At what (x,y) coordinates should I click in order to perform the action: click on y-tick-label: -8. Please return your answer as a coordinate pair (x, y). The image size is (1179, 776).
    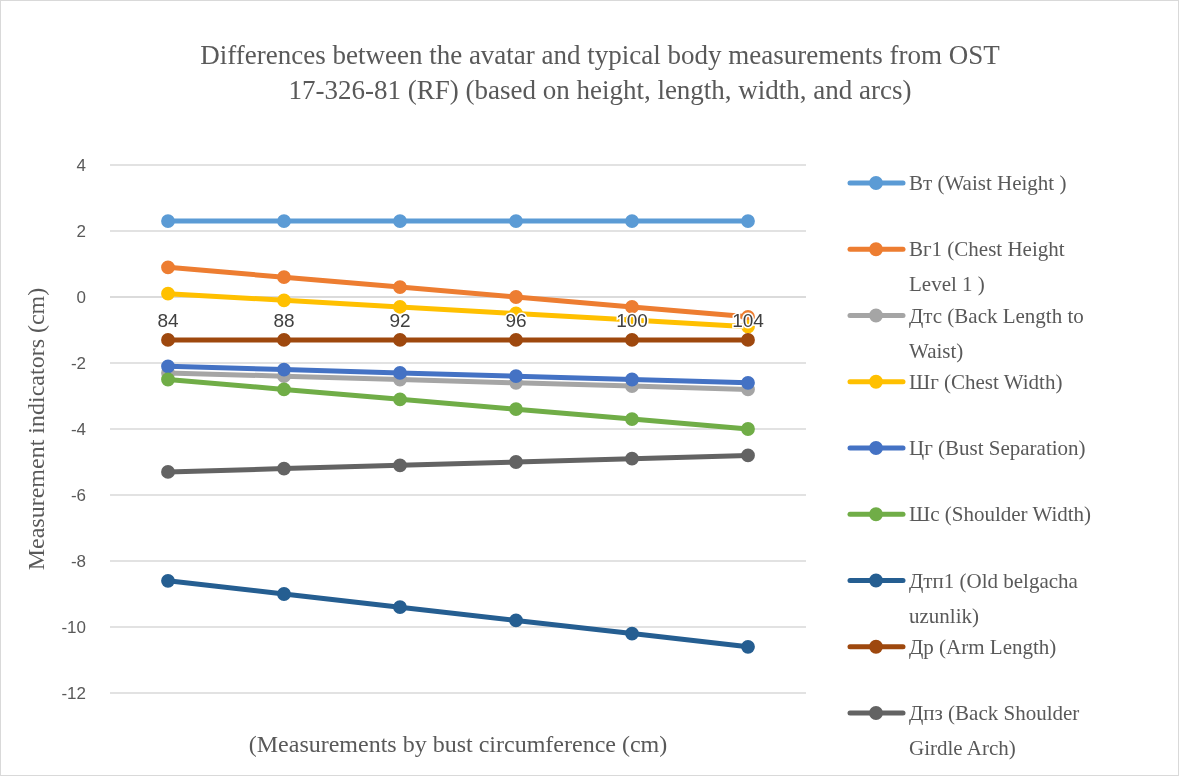
    Looking at the image, I should click on (78, 561).